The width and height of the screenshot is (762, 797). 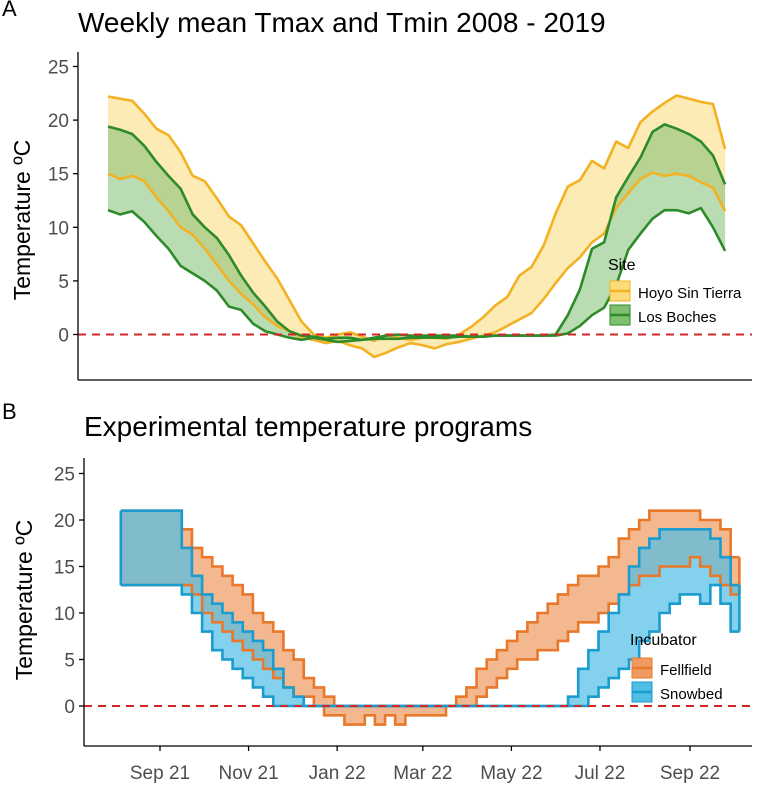 I want to click on y-tick-label-b-15: 15, so click(x=64, y=568).